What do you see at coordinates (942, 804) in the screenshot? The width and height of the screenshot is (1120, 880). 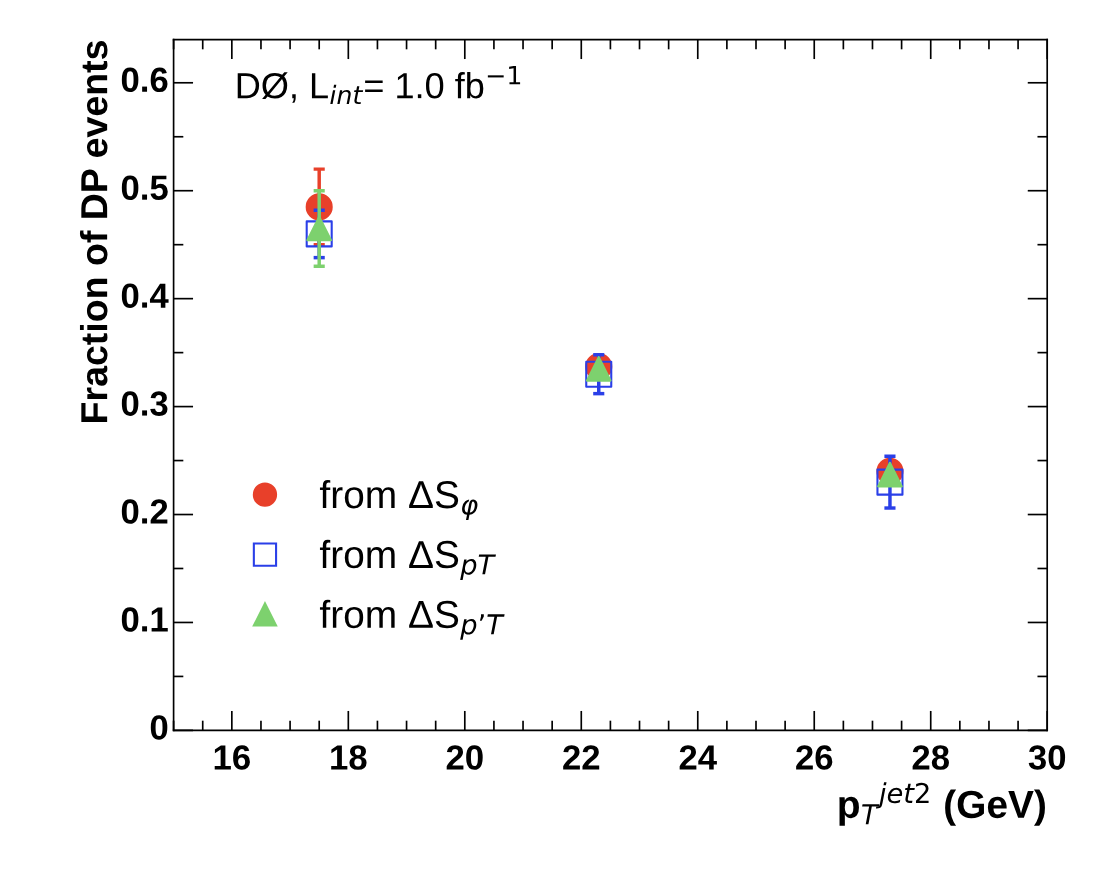 I see `x-axis-title: p$_{T}$$^{jet2}$ (GeV)` at bounding box center [942, 804].